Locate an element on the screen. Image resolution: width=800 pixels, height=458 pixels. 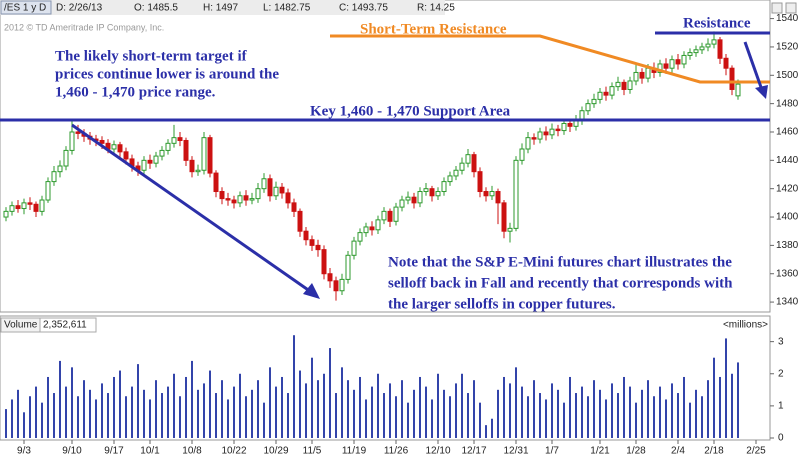
symbol-button is located at coordinates (26, 7).